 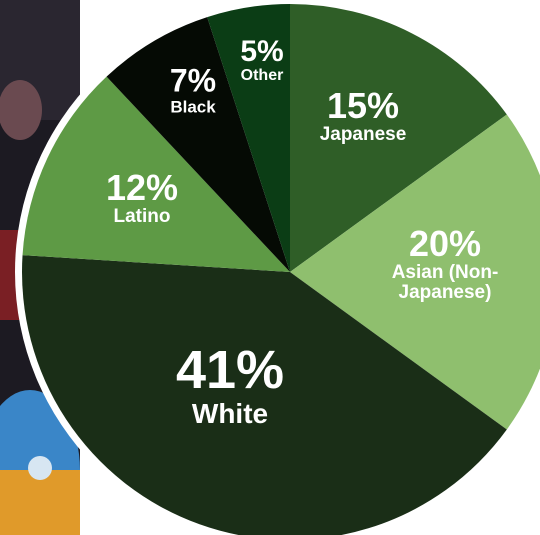 I want to click on slice-label: 5% Other, so click(x=262, y=60).